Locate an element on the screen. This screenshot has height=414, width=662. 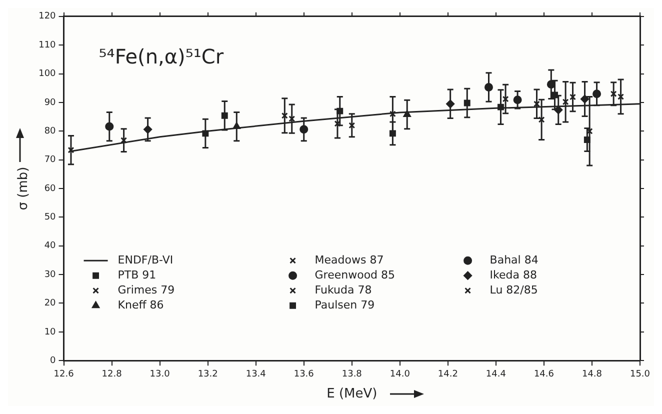
legend-label: Kneff 86 is located at coordinates (141, 305).